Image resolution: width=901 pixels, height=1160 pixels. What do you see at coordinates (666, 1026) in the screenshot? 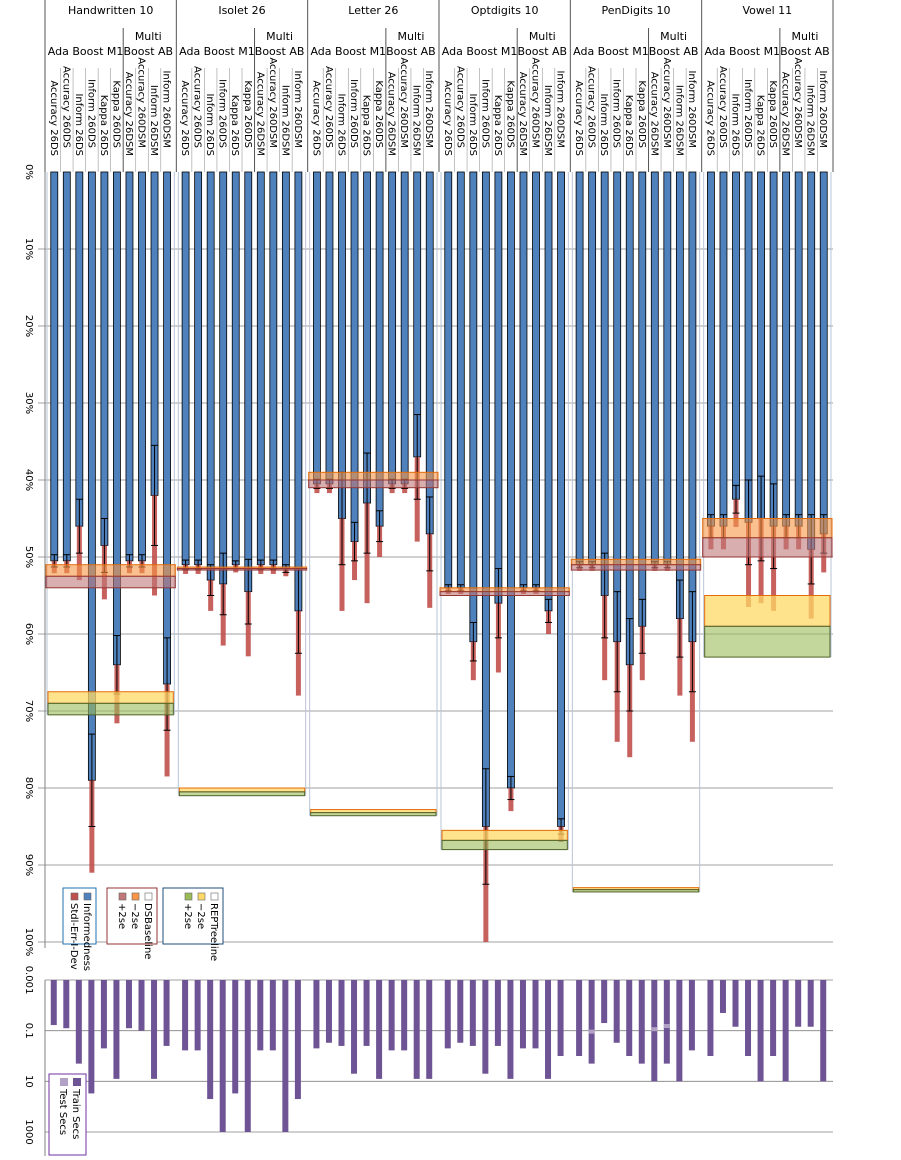
I see `test-secs-bar` at bounding box center [666, 1026].